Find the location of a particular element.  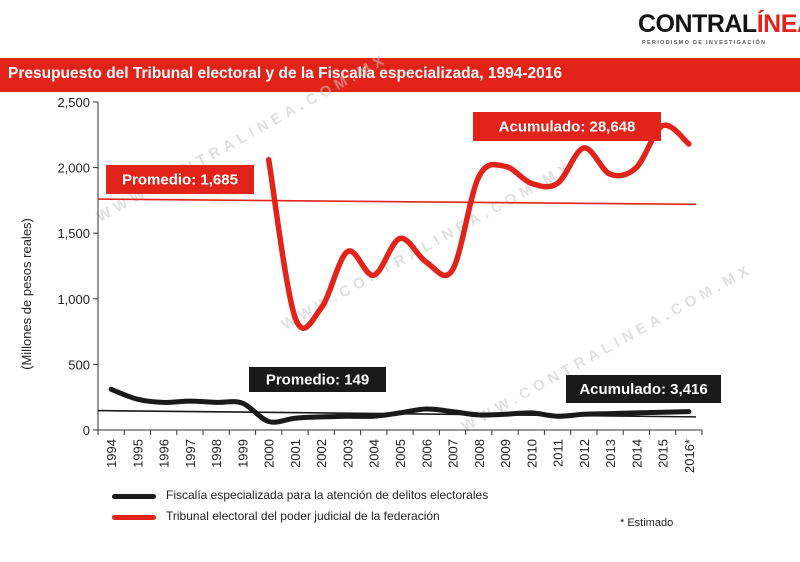

contralinea-logo: CONTRALÍNEA PERIODISMO DE INVESTIGACIÓN is located at coordinates (719, 30).